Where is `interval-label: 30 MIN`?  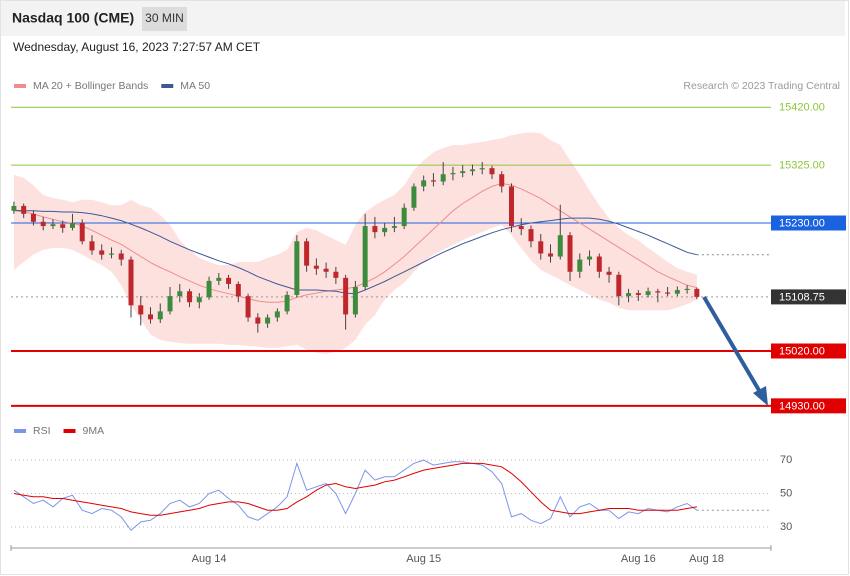 interval-label: 30 MIN is located at coordinates (164, 18).